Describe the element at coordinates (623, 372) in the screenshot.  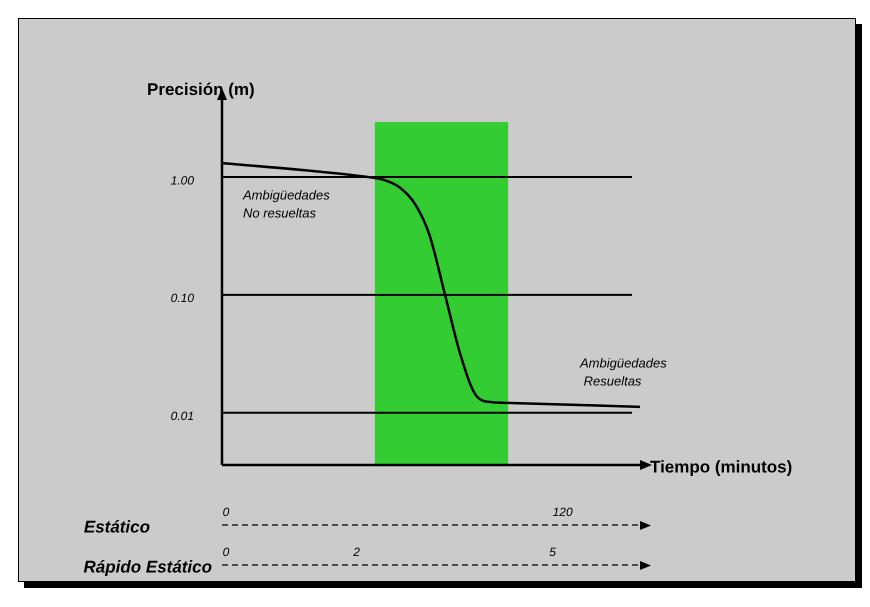
I see `annotation: Ambigüedades Resueltas` at that location.